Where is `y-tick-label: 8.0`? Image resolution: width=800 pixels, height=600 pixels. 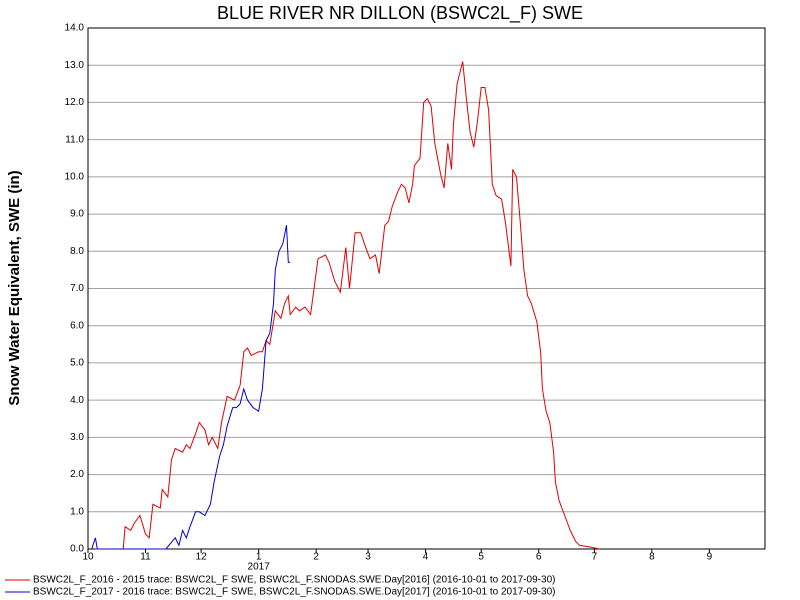
y-tick-label: 8.0 is located at coordinates (77, 251).